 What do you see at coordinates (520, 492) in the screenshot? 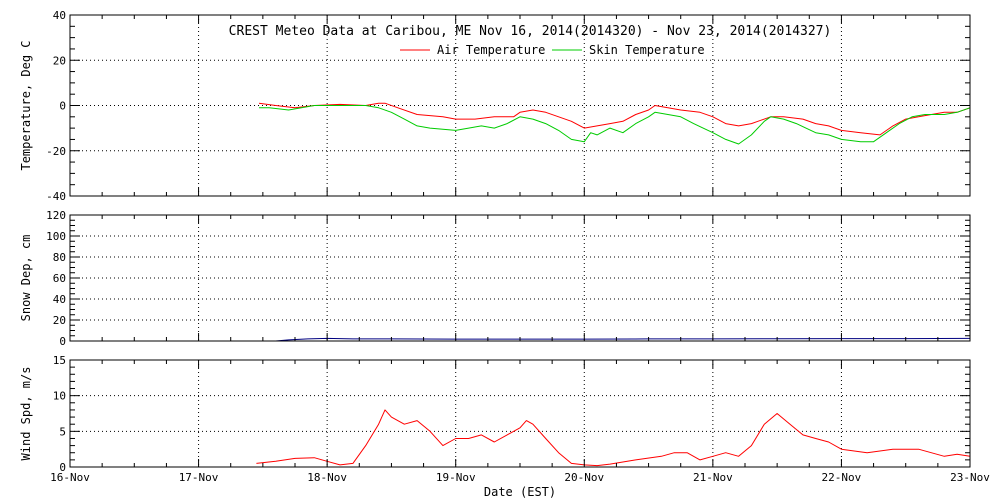
I see `x-axis-title: Date (EST)` at bounding box center [520, 492].